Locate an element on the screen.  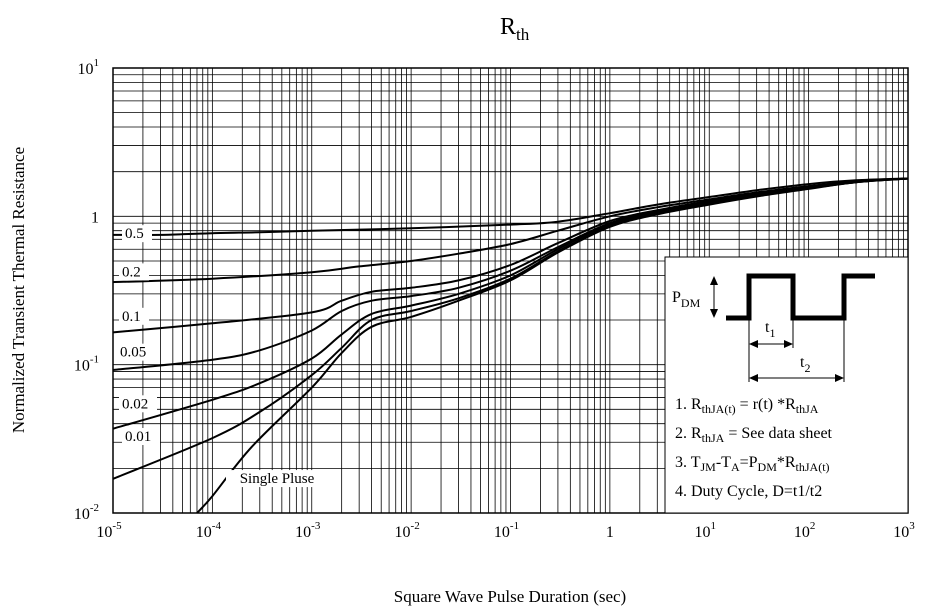
x-tick-label: 10⁻⁵ is located at coordinates (109, 530).